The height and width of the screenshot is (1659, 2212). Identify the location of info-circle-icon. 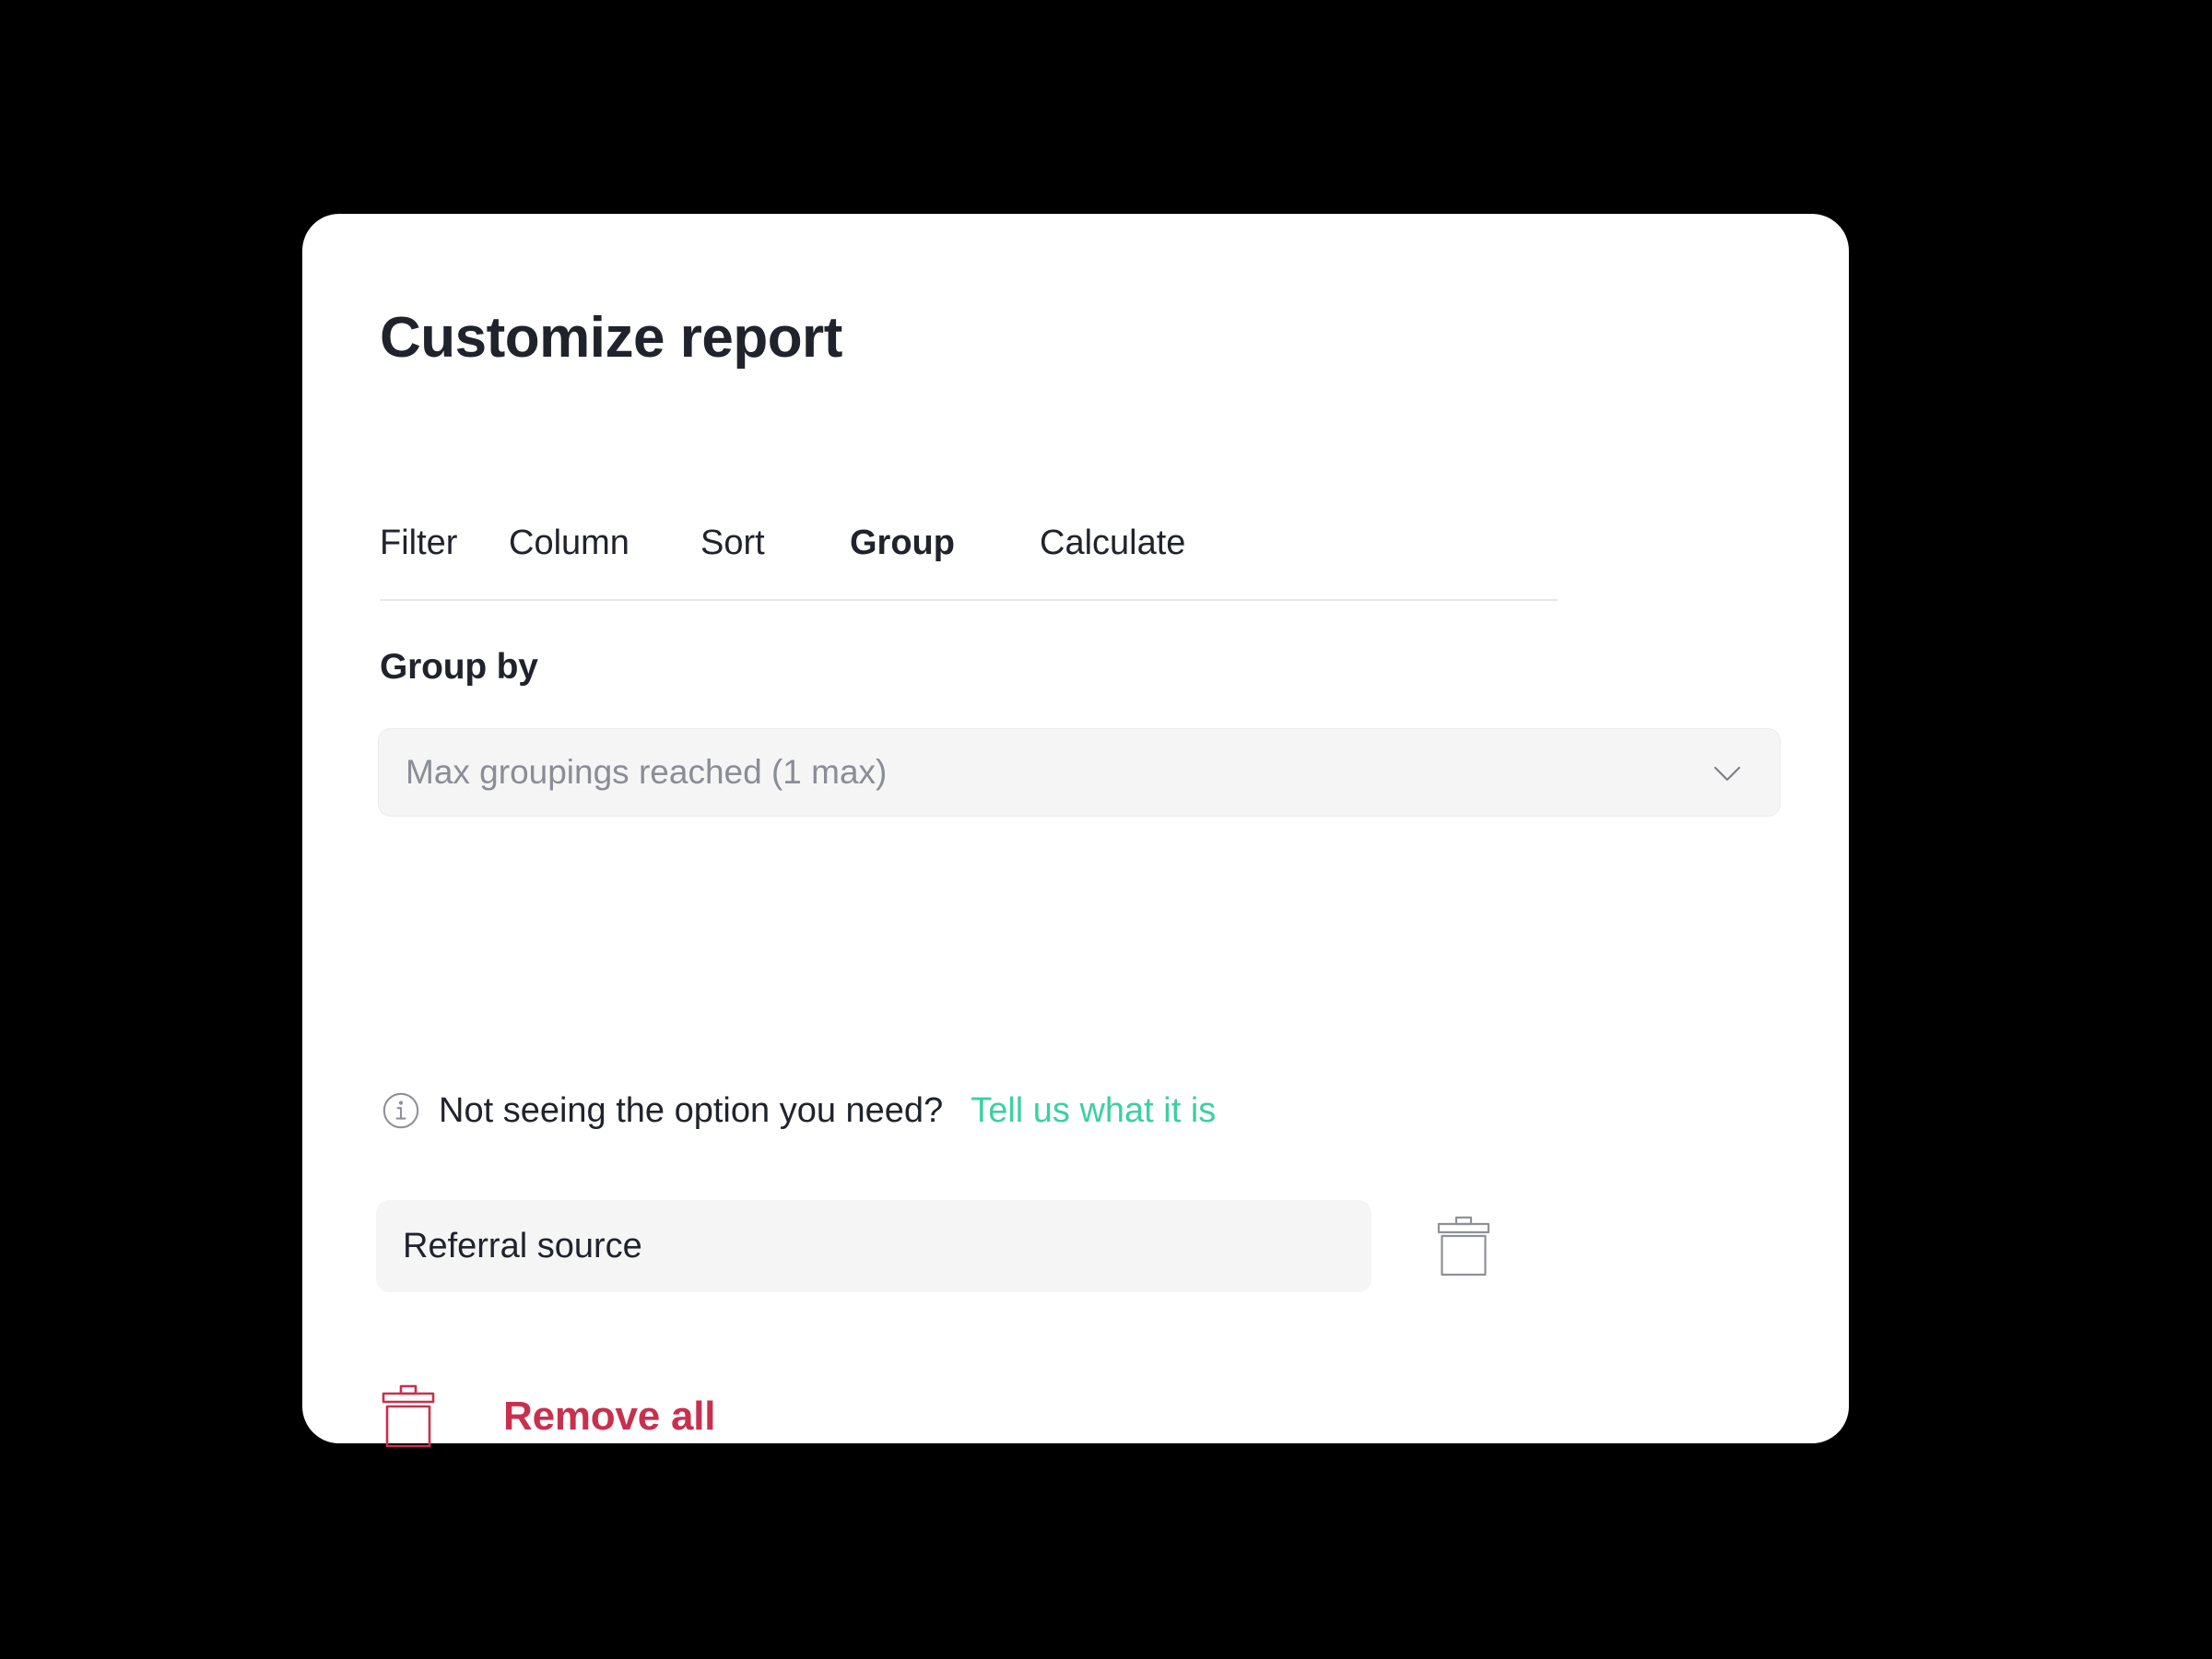
(401, 1110).